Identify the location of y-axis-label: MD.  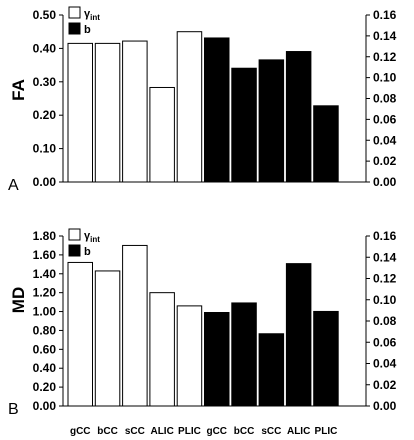
(18, 300).